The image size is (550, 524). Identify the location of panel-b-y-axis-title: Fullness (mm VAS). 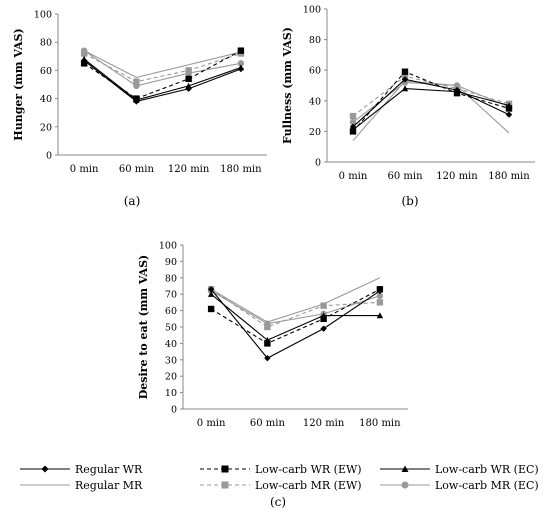
(287, 85).